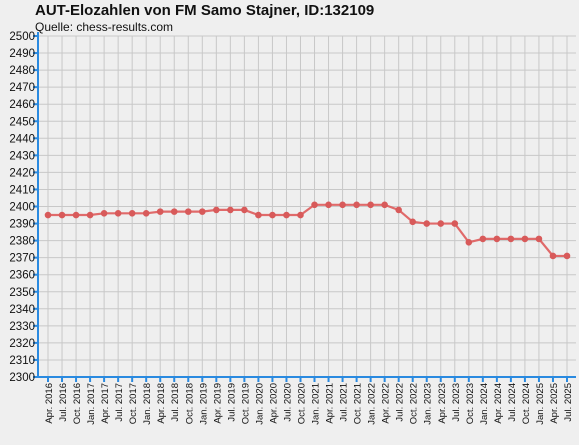 This screenshot has height=445, width=579. What do you see at coordinates (161, 403) in the screenshot?
I see `x-tick-label: Apr. 2018` at bounding box center [161, 403].